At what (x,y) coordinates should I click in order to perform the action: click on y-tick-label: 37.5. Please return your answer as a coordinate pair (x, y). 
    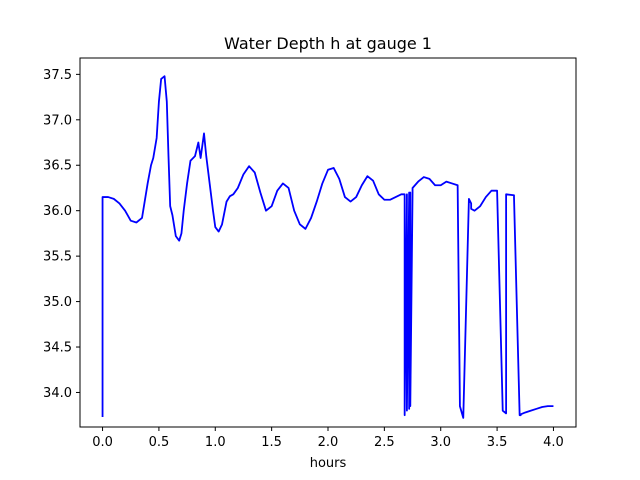
    Looking at the image, I should click on (57, 75).